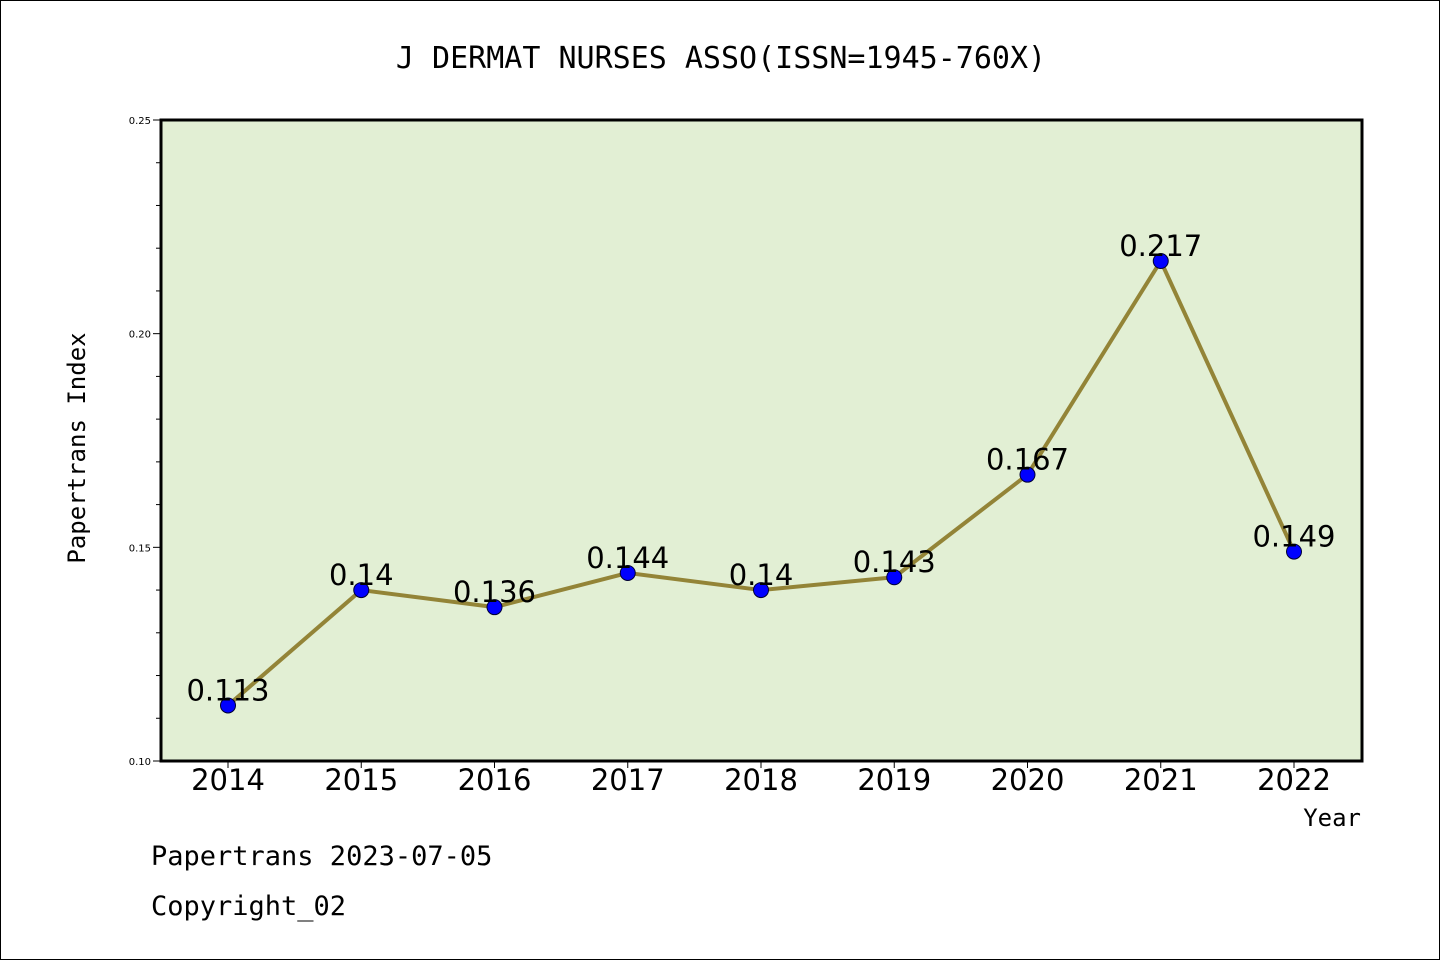  I want to click on y-tick-label: 0.25, so click(140, 121).